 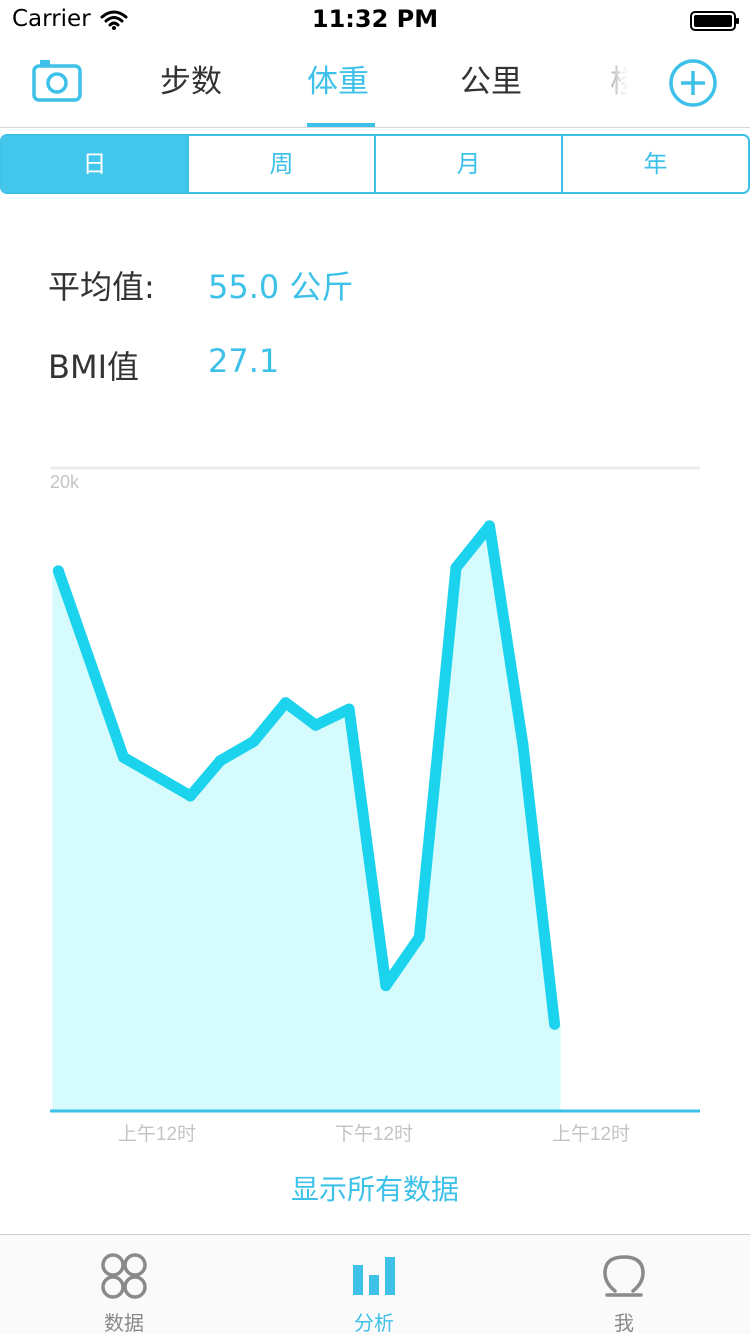 I want to click on tabbar-item-me: 我, so click(x=624, y=1284).